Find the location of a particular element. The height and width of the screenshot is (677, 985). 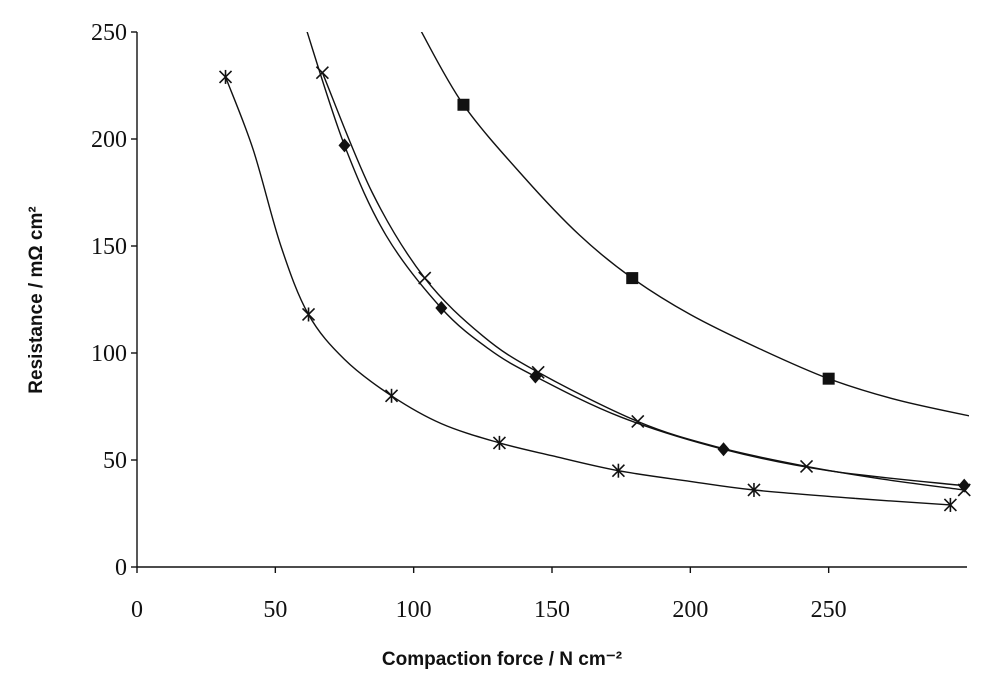

y-tick-label: 250 is located at coordinates (109, 33).